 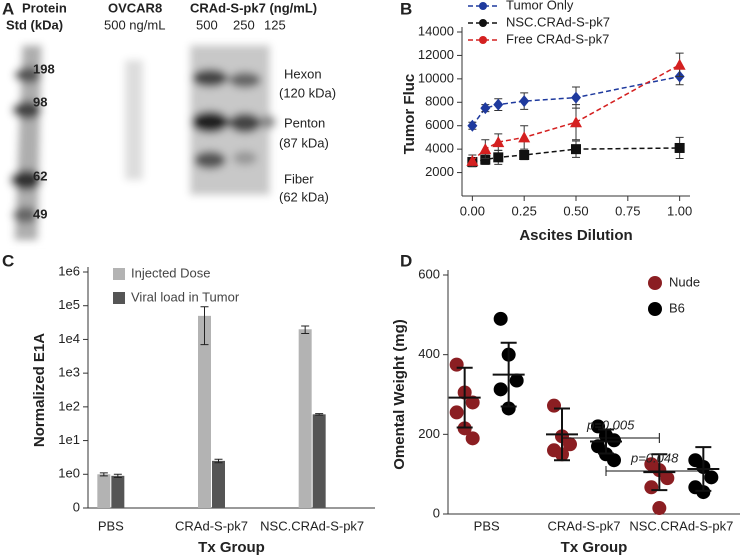 I want to click on y-tick-label: 1e3, so click(x=69, y=372).